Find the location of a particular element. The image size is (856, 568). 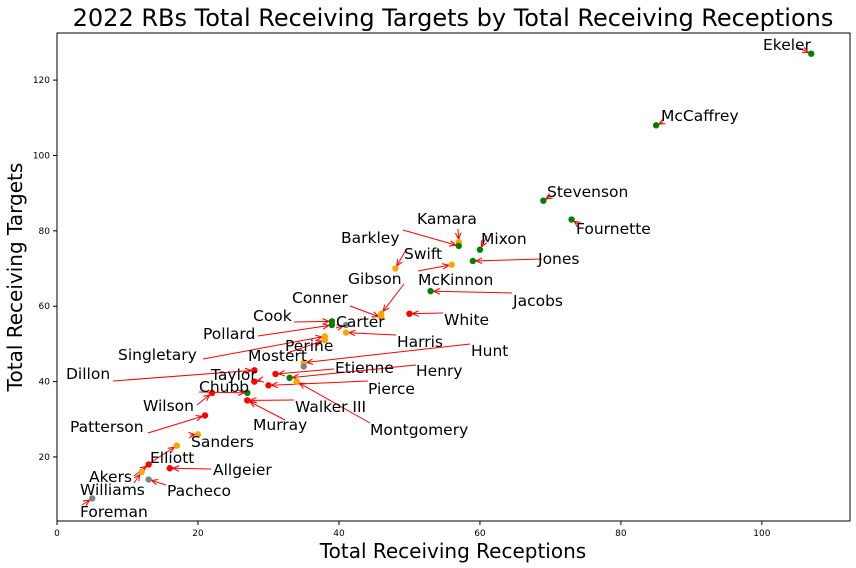

y-tick-label: 60 is located at coordinates (45, 307).